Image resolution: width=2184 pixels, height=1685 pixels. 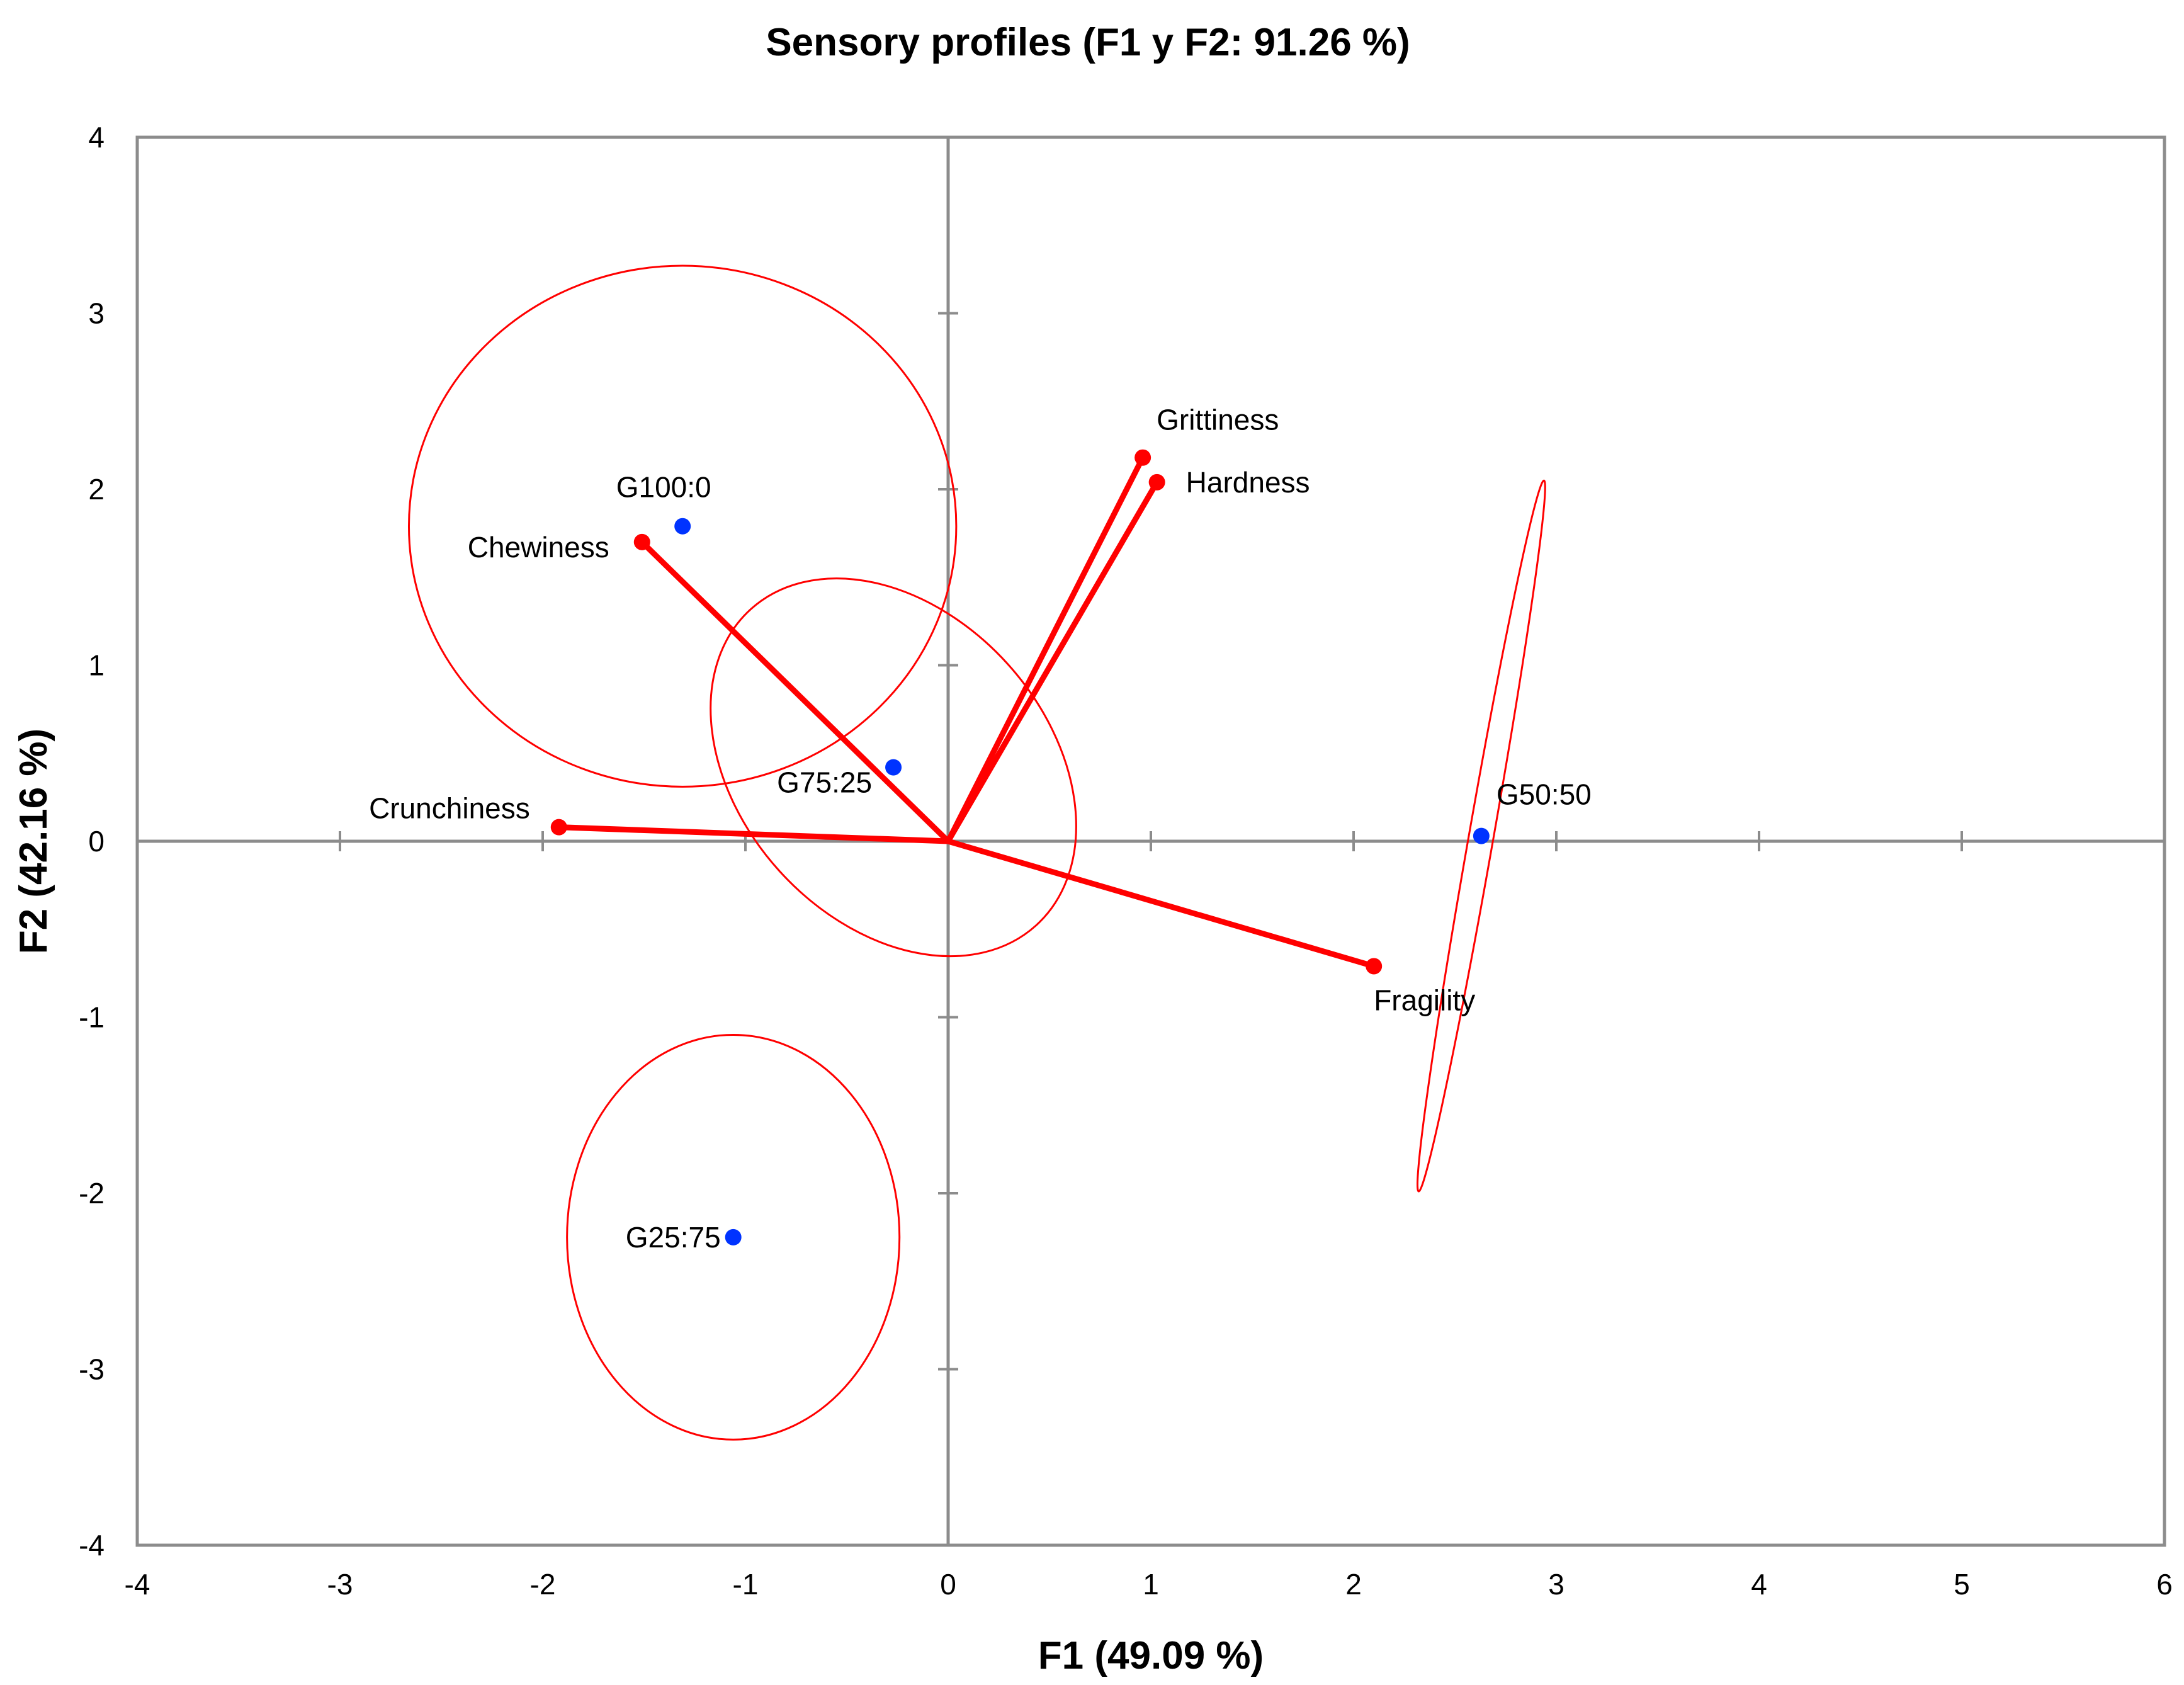 I want to click on observation-label: G75:25, so click(x=824, y=782).